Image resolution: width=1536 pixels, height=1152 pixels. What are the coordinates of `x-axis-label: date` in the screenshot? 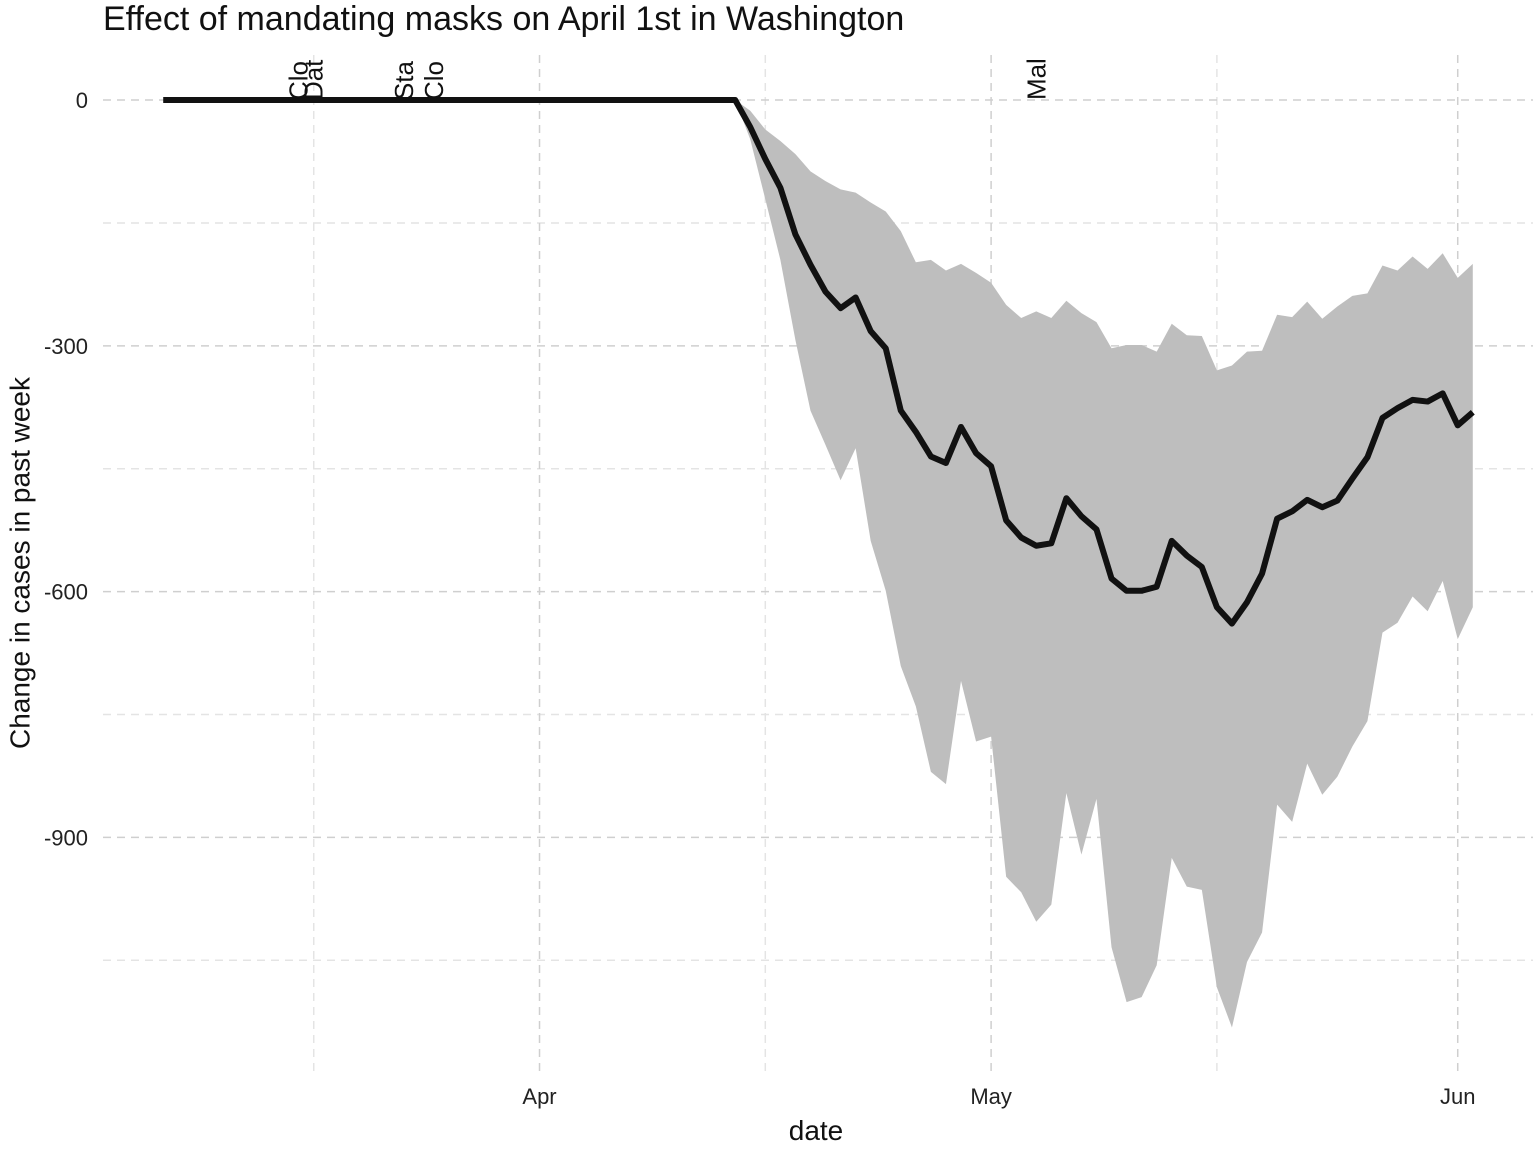 It's located at (816, 1130).